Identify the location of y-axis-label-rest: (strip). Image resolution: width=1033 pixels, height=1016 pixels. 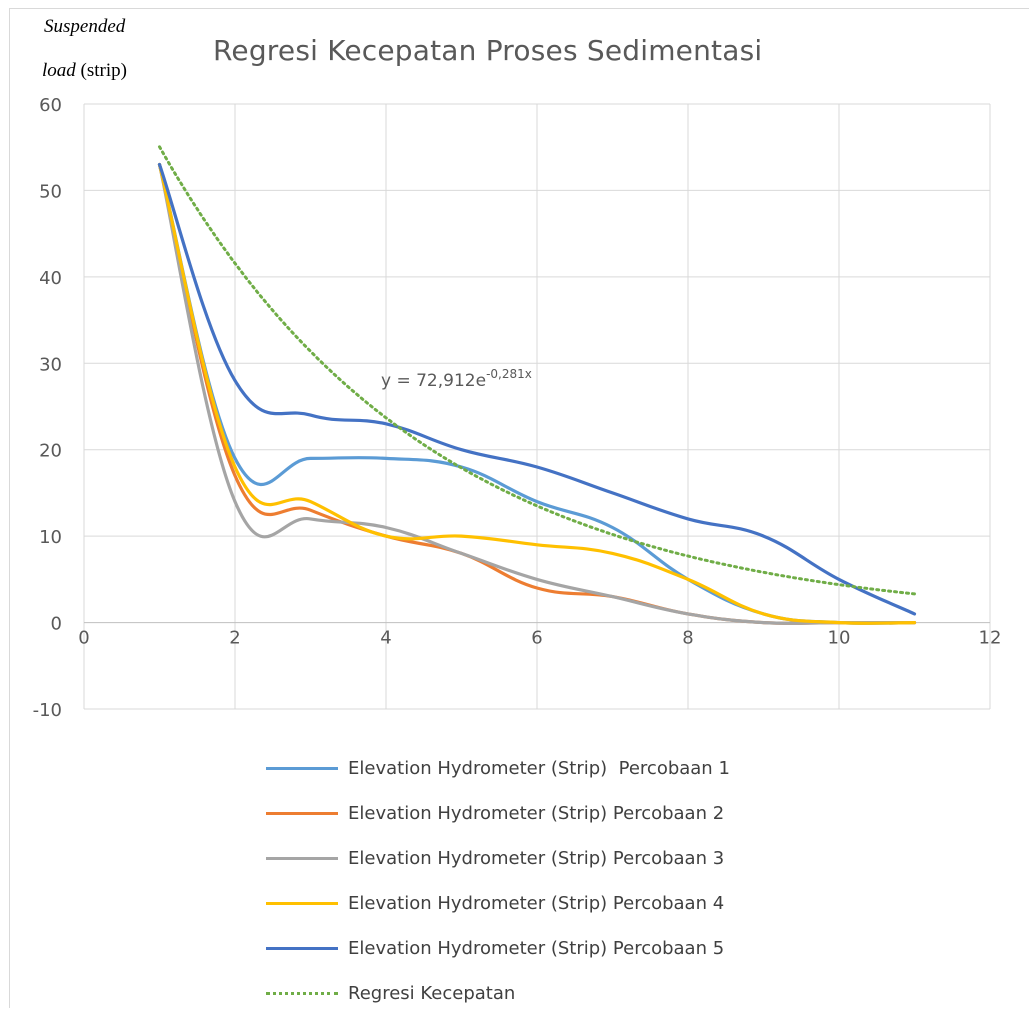
(101, 70).